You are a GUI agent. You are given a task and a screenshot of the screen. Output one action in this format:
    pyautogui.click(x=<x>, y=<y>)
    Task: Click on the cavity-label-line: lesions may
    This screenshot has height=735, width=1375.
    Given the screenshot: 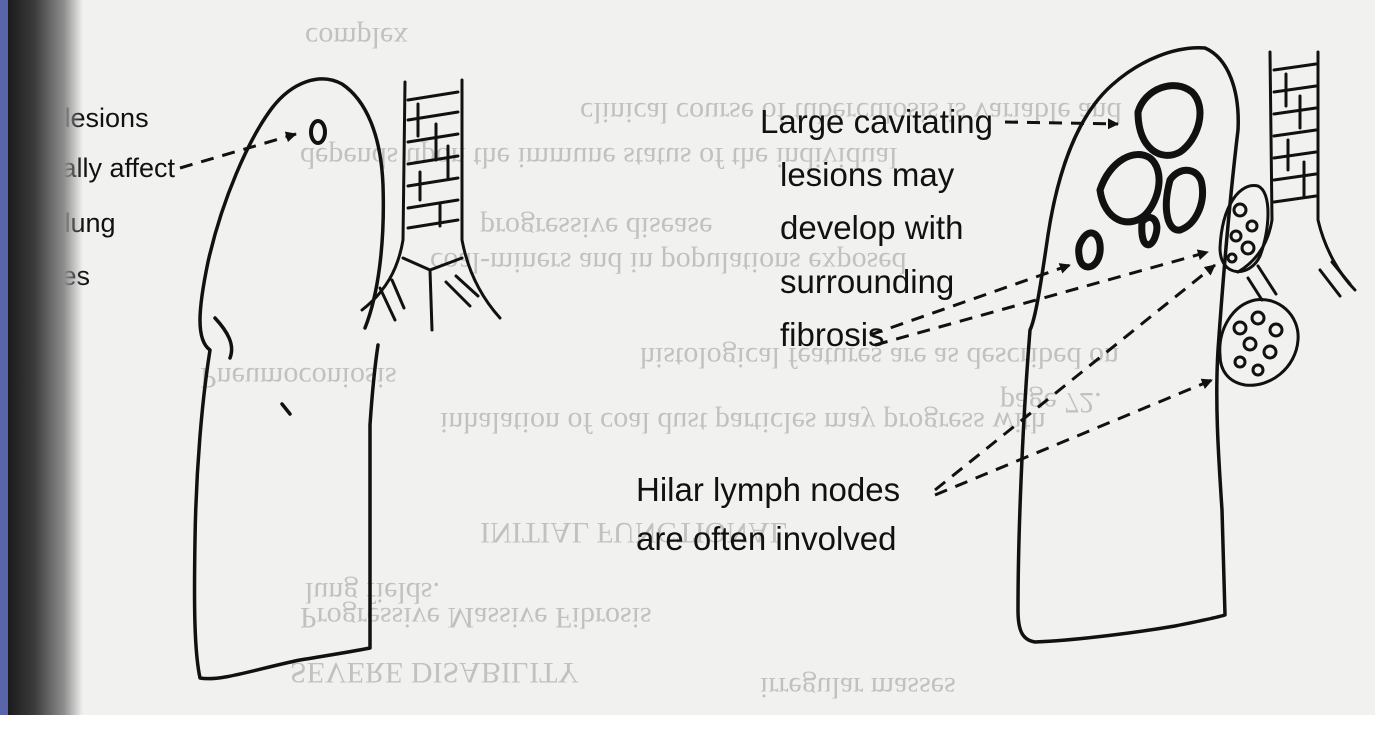 What is the action you would take?
    pyautogui.click(x=867, y=174)
    